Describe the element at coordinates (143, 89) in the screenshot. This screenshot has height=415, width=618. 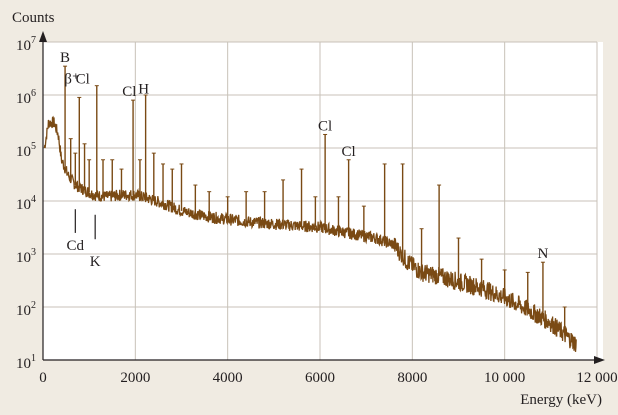
I see `annotation-label: H` at that location.